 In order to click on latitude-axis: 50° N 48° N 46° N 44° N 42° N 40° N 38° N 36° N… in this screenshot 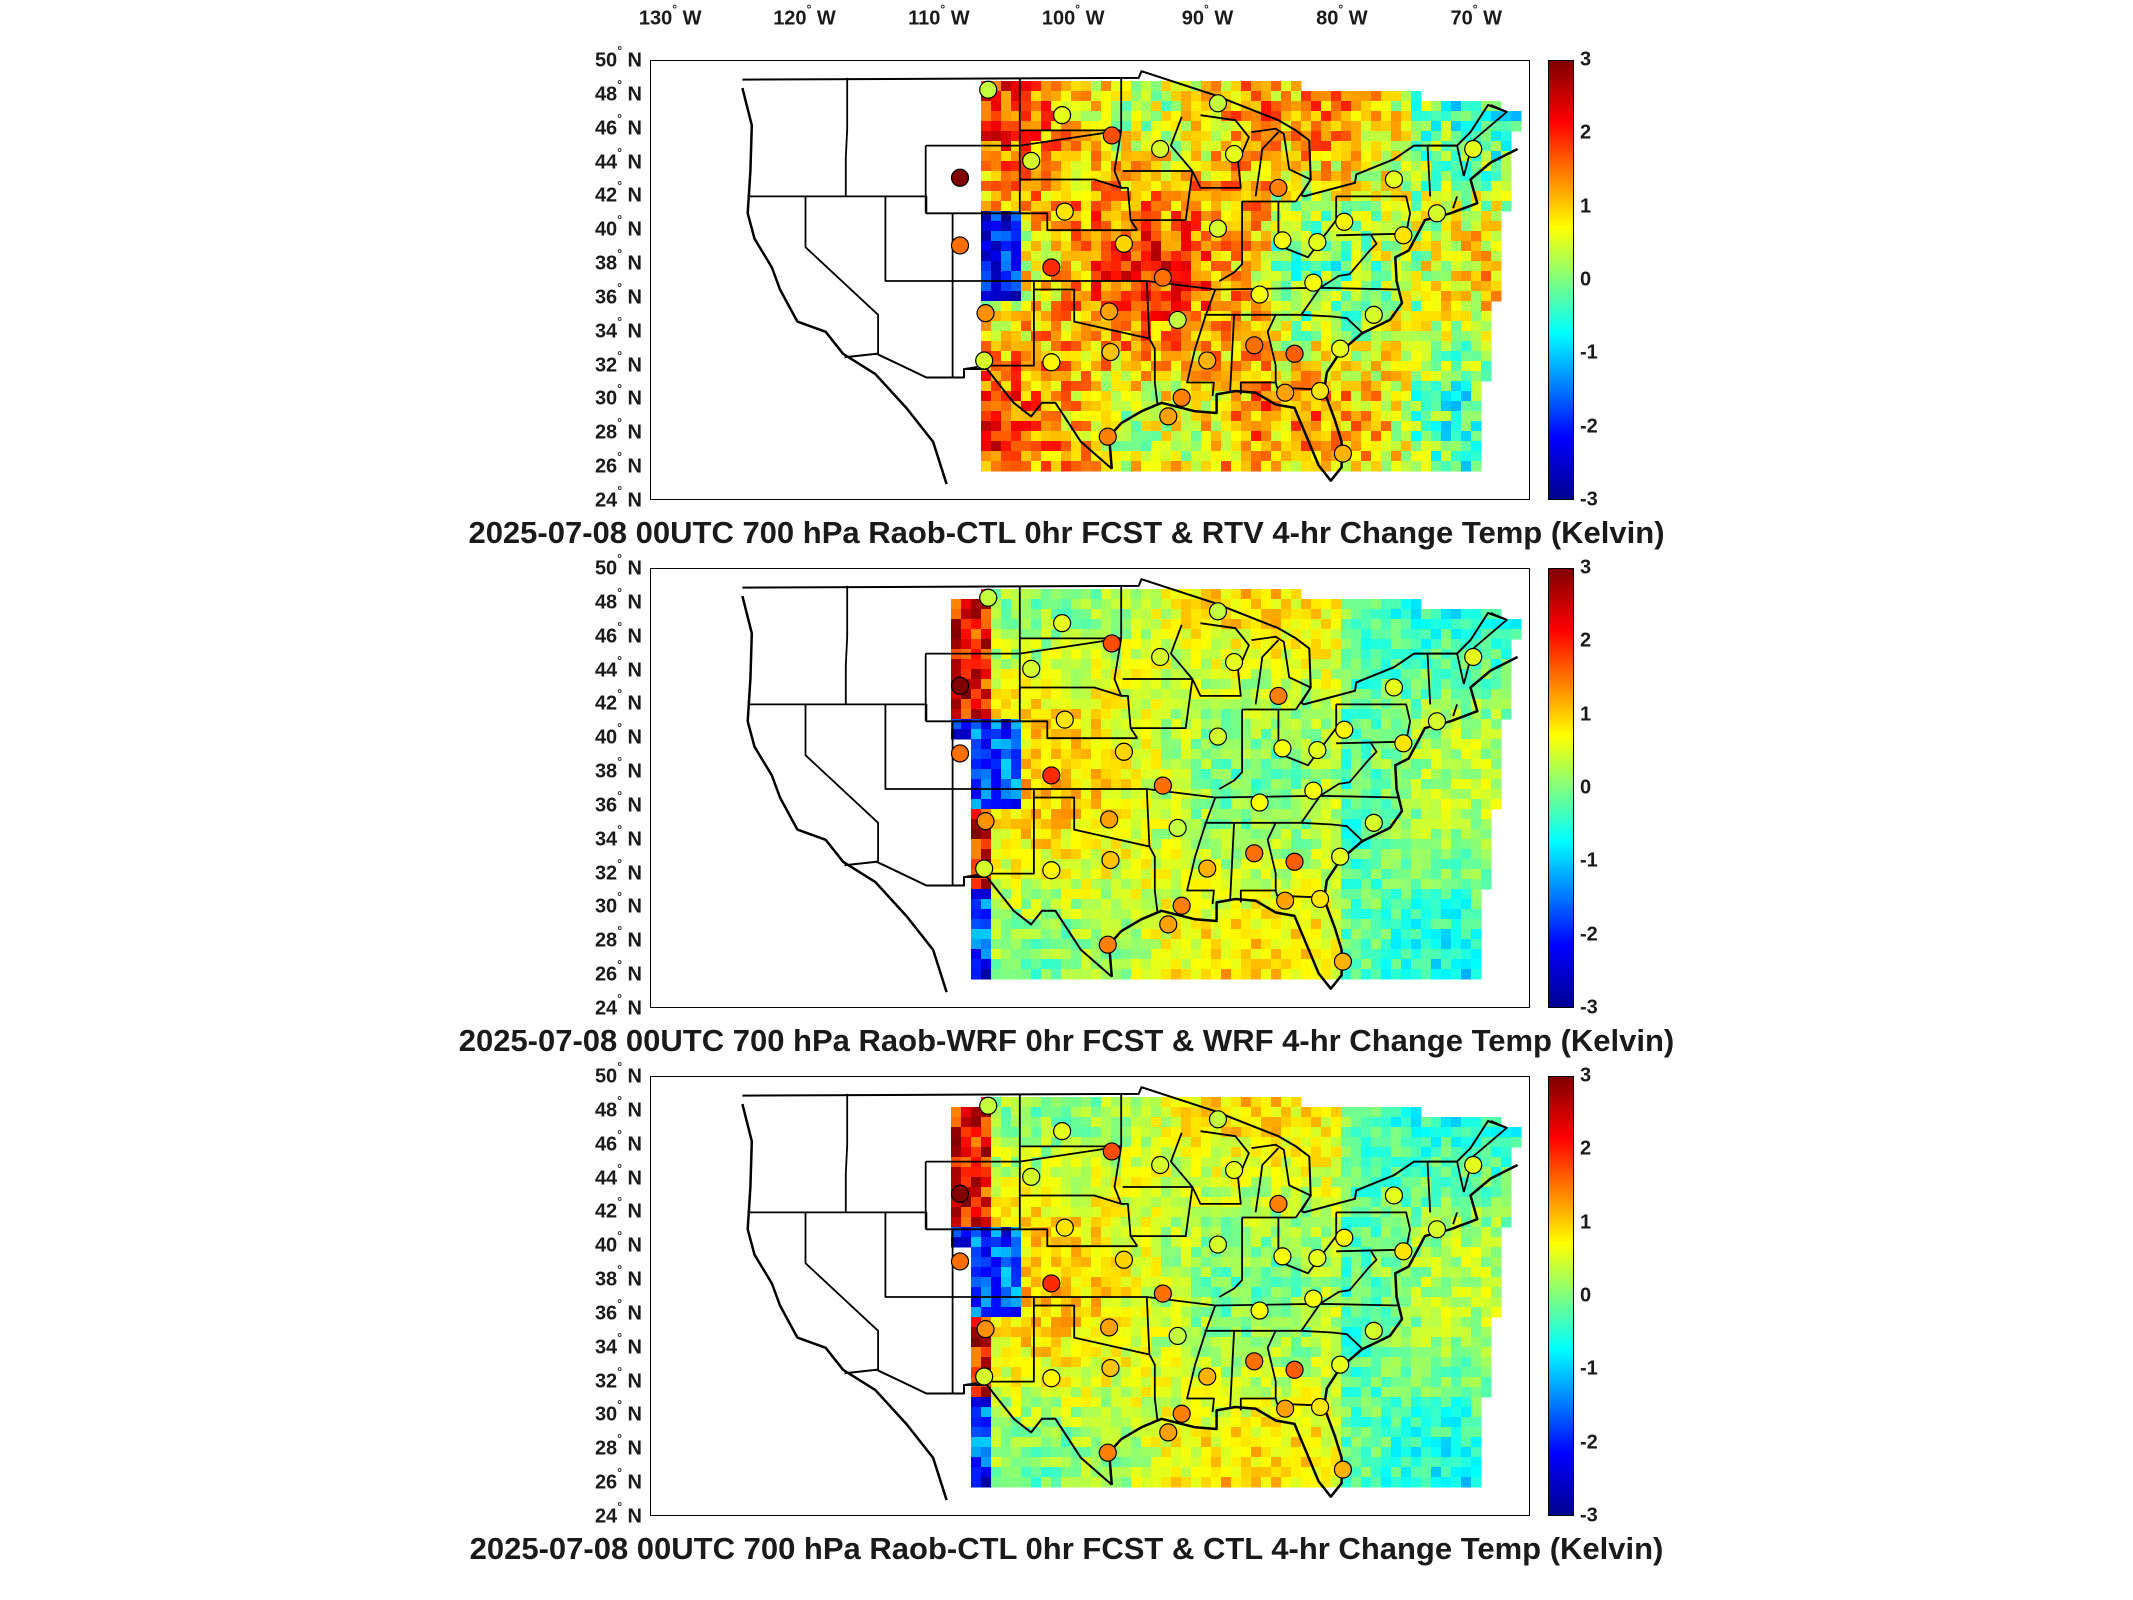, I will do `click(601, 1294)`.